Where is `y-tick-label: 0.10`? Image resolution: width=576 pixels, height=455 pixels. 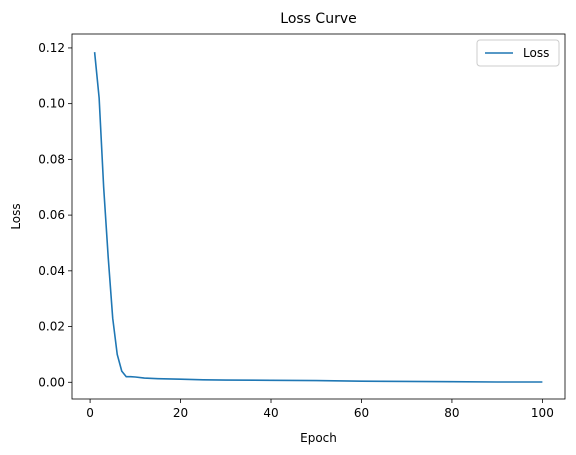
y-tick-label: 0.10 is located at coordinates (51, 104).